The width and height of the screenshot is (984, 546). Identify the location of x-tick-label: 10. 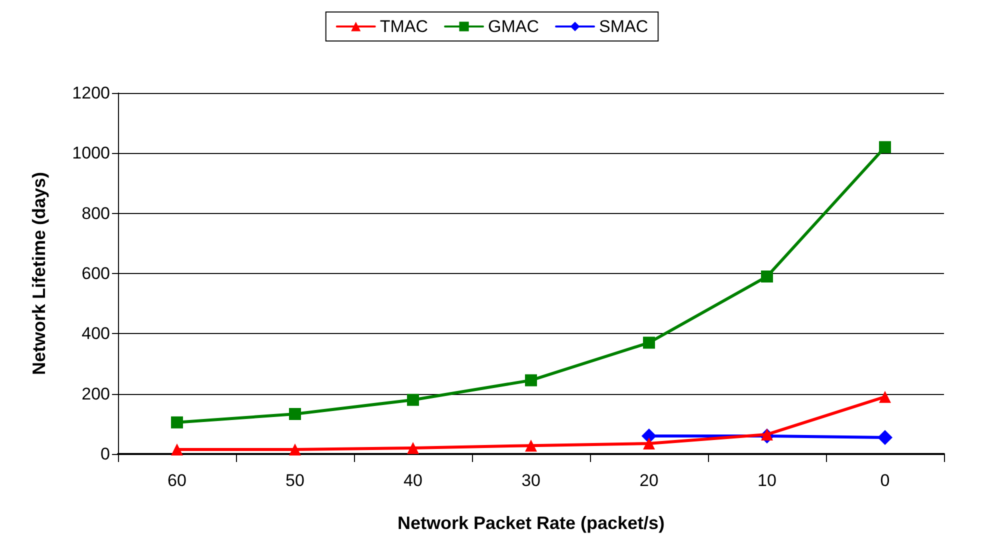
(767, 480).